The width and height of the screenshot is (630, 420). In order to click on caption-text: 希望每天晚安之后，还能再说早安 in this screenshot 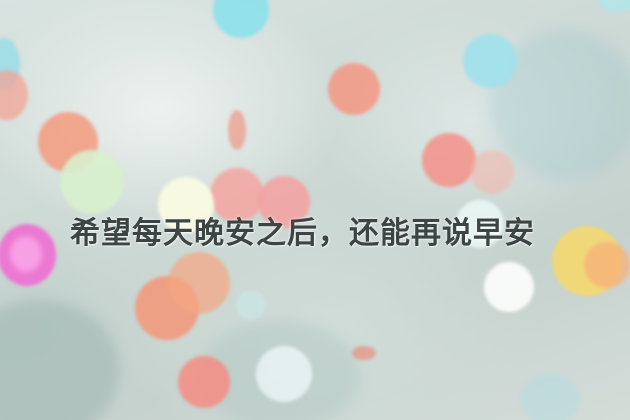, I will do `click(302, 233)`.